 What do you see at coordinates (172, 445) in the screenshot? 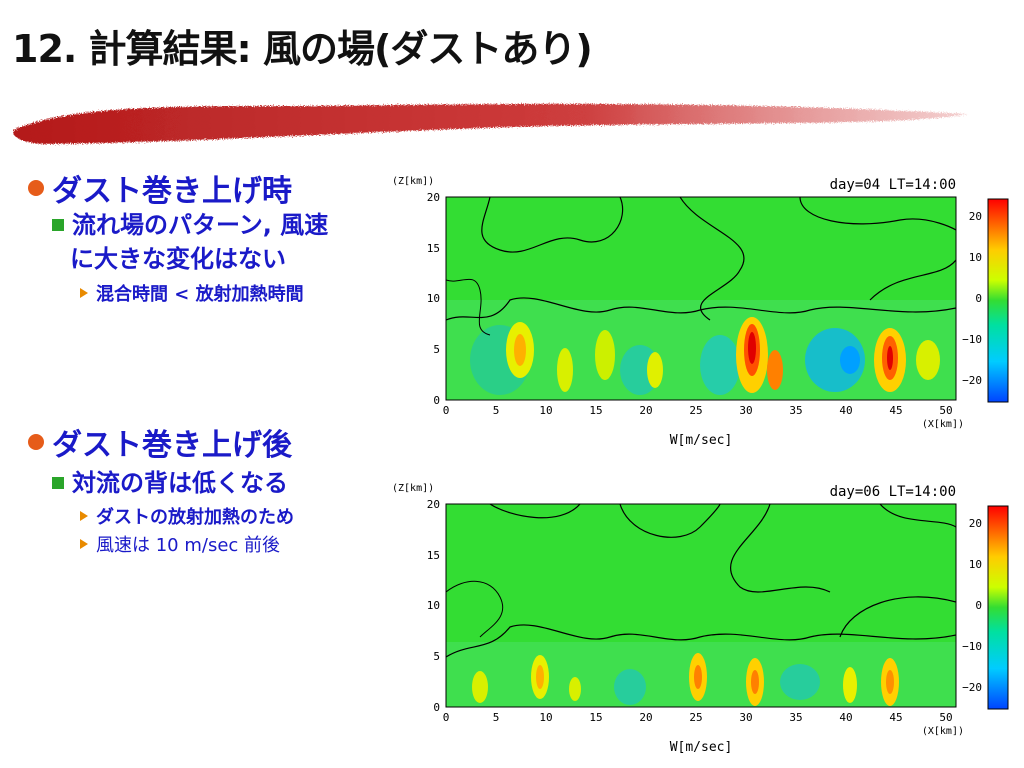
I see `section-2-heading: ダスト巻き上げ後` at bounding box center [172, 445].